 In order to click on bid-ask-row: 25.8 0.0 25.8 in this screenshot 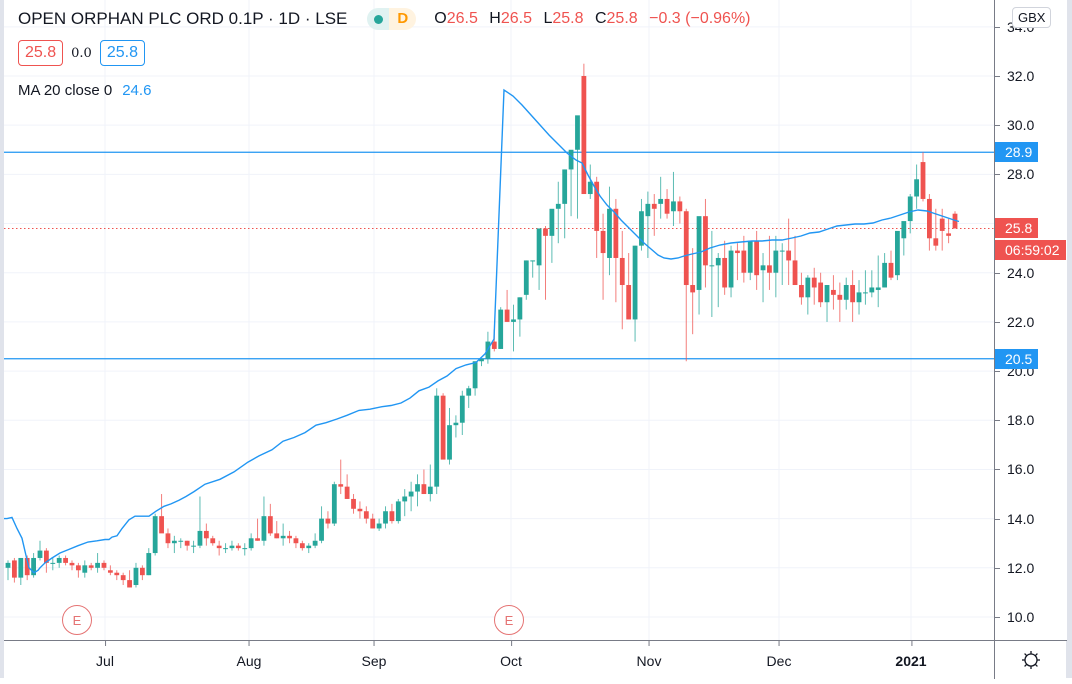, I will do `click(81, 53)`.